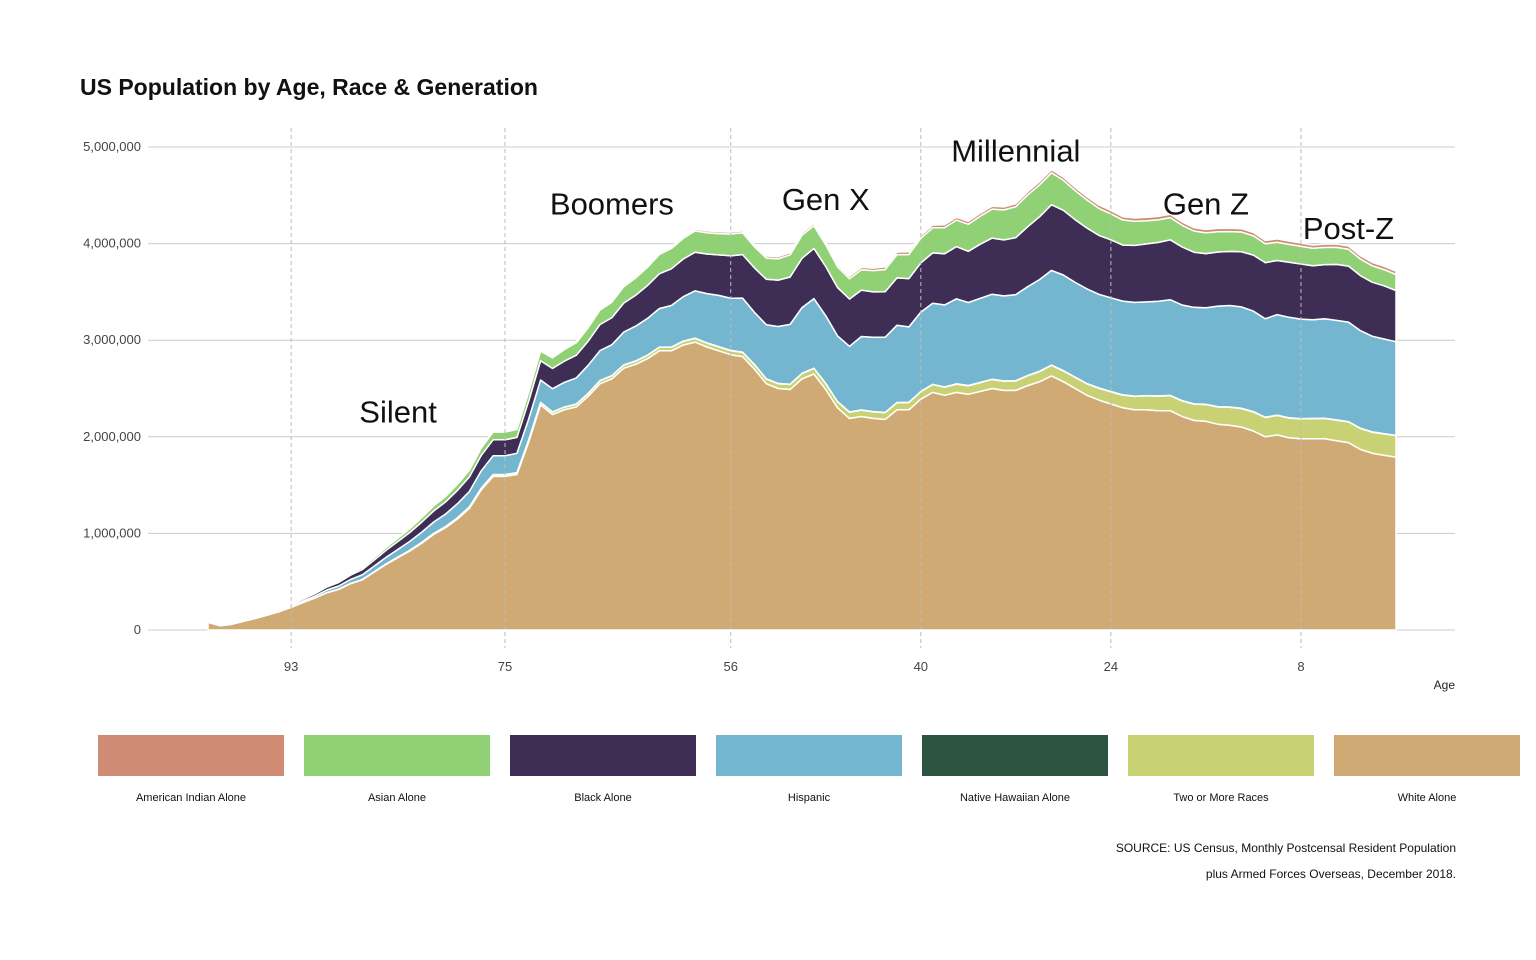 This screenshot has height=960, width=1536. I want to click on x-tick-label: 40, so click(921, 666).